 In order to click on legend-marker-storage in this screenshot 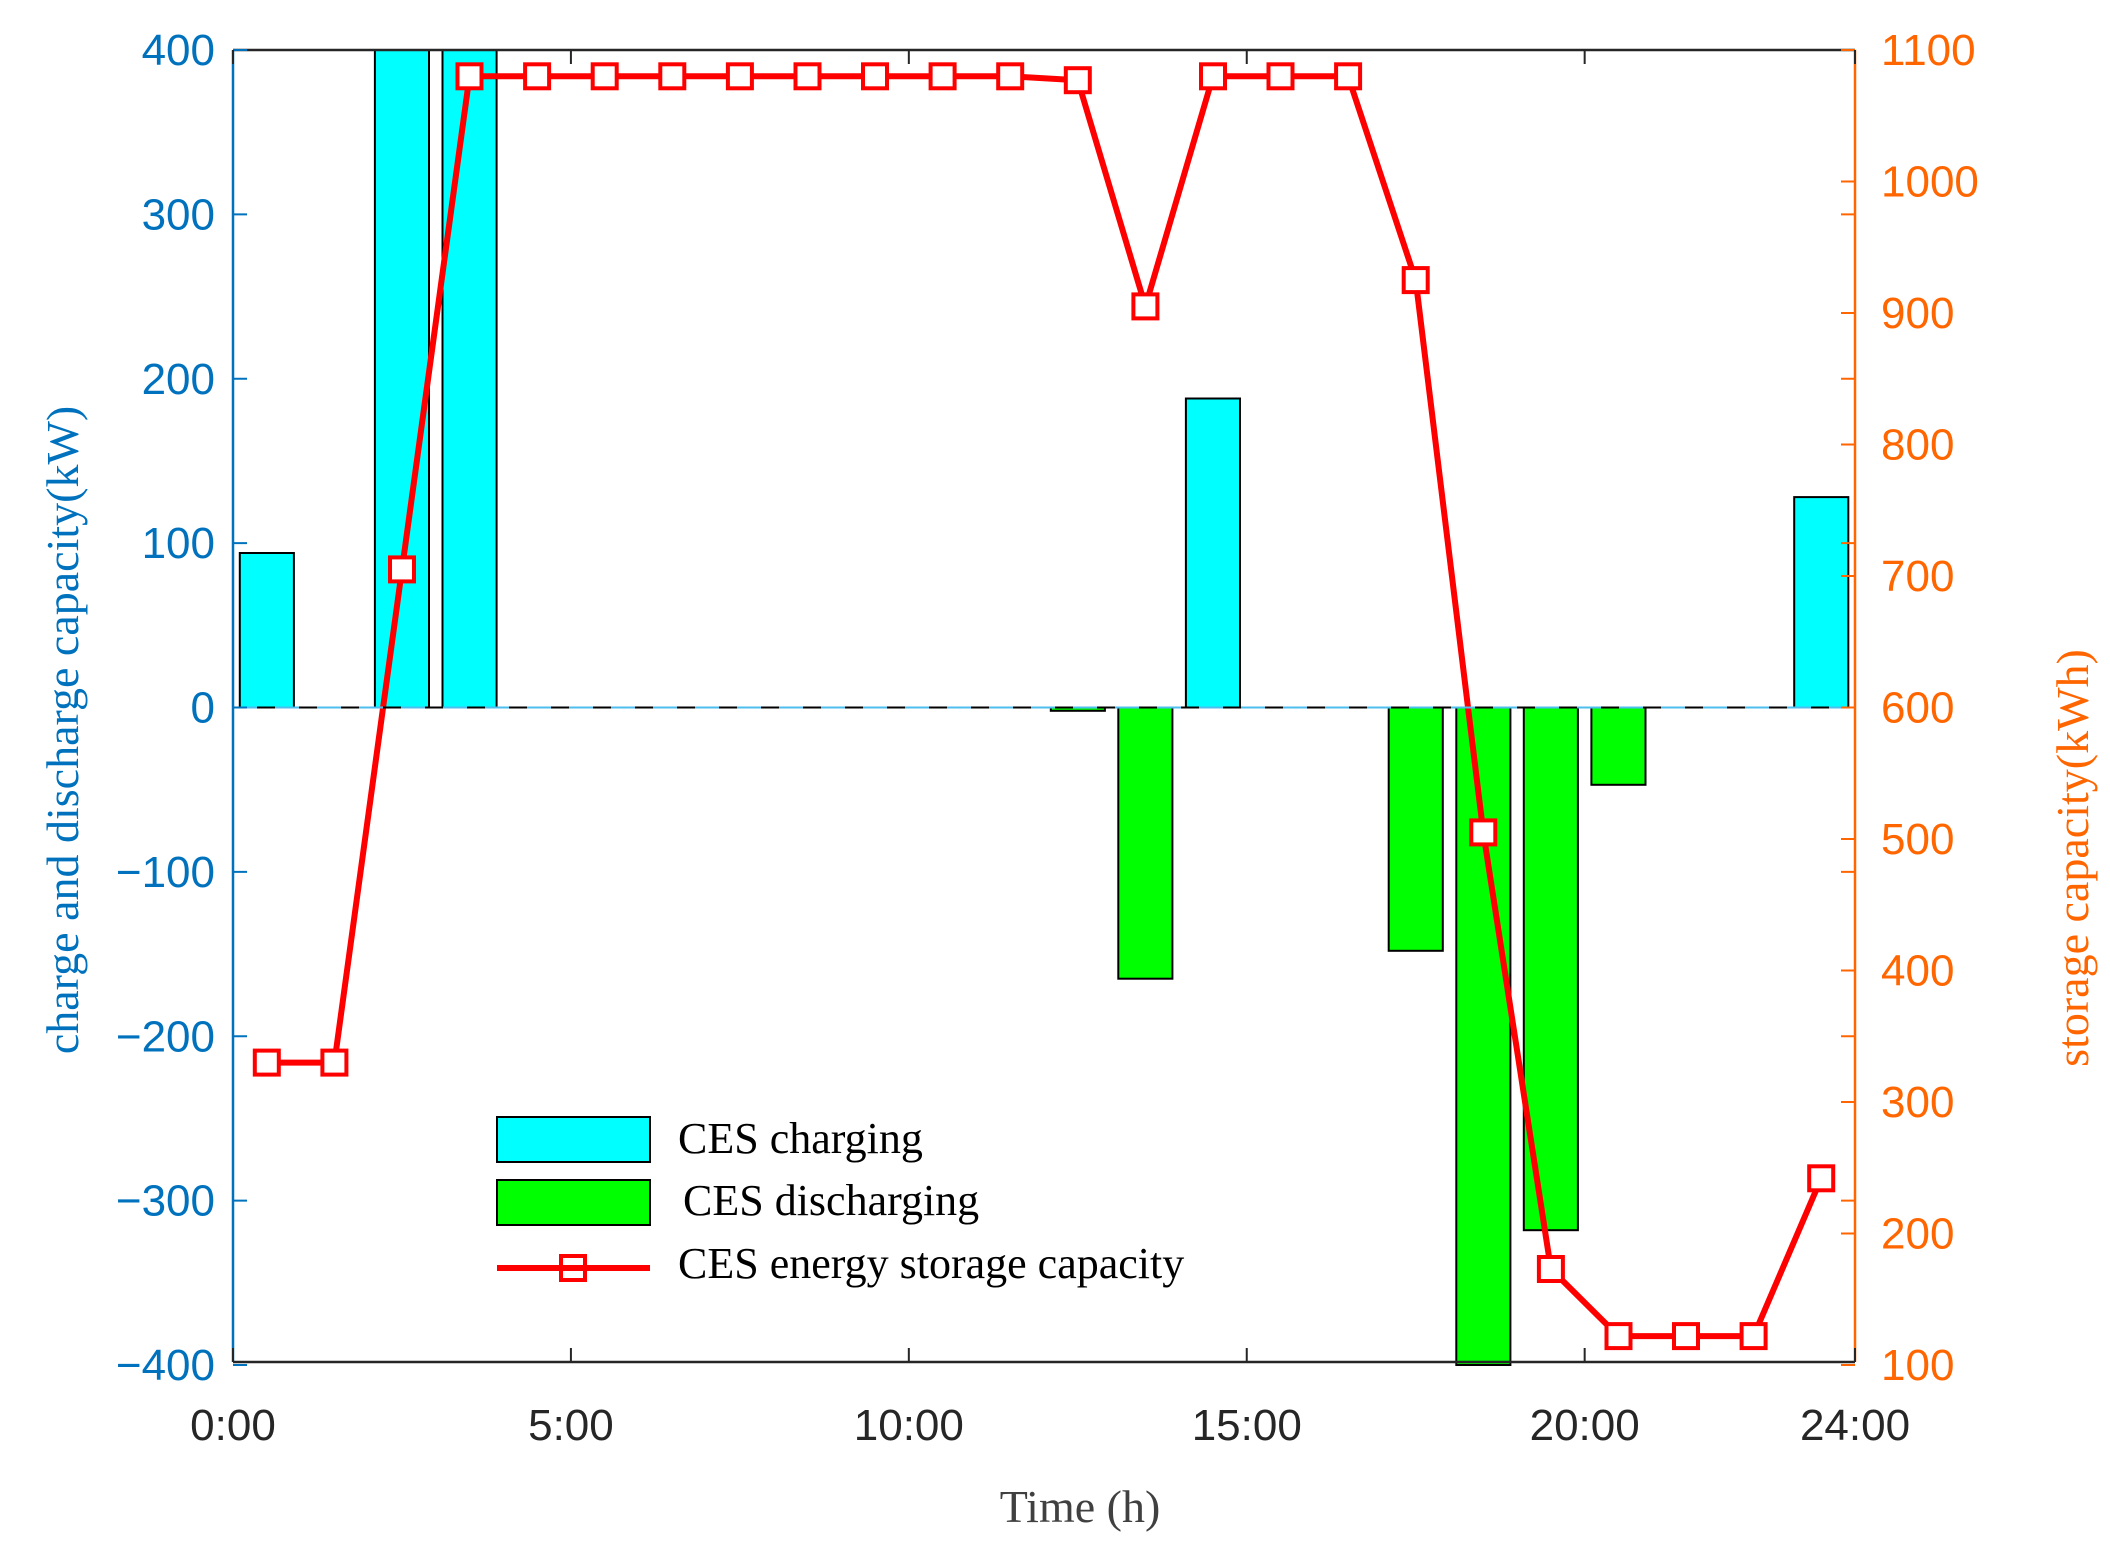, I will do `click(573, 1268)`.